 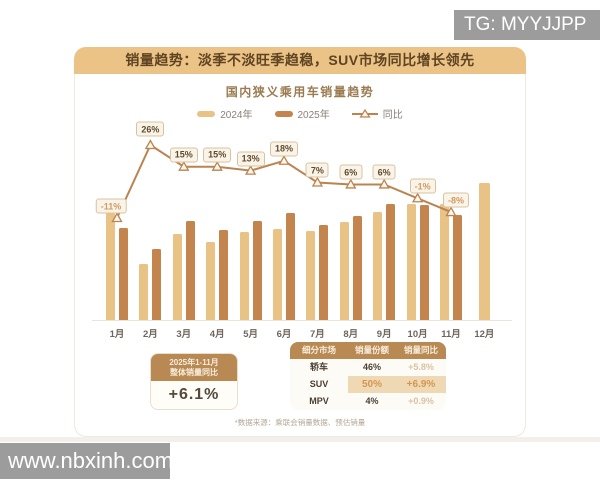 What do you see at coordinates (317, 170) in the screenshot?
I see `yoy-label: 7%` at bounding box center [317, 170].